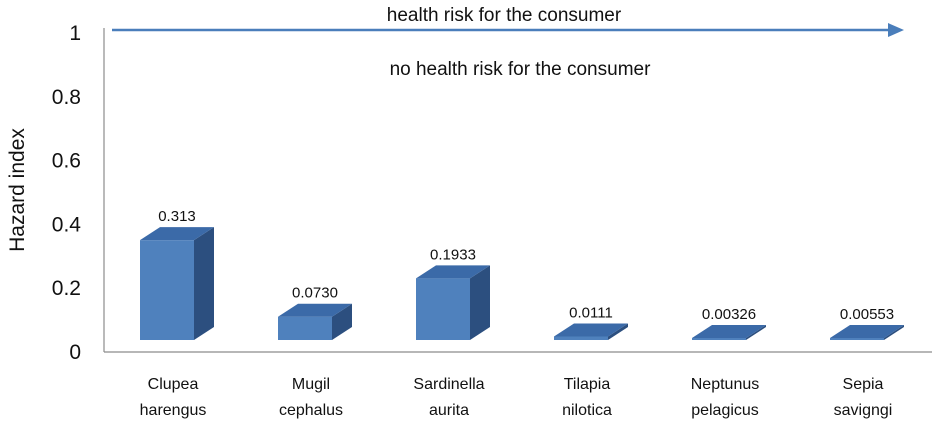  Describe the element at coordinates (453, 254) in the screenshot. I see `data-label: 0.1933` at that location.